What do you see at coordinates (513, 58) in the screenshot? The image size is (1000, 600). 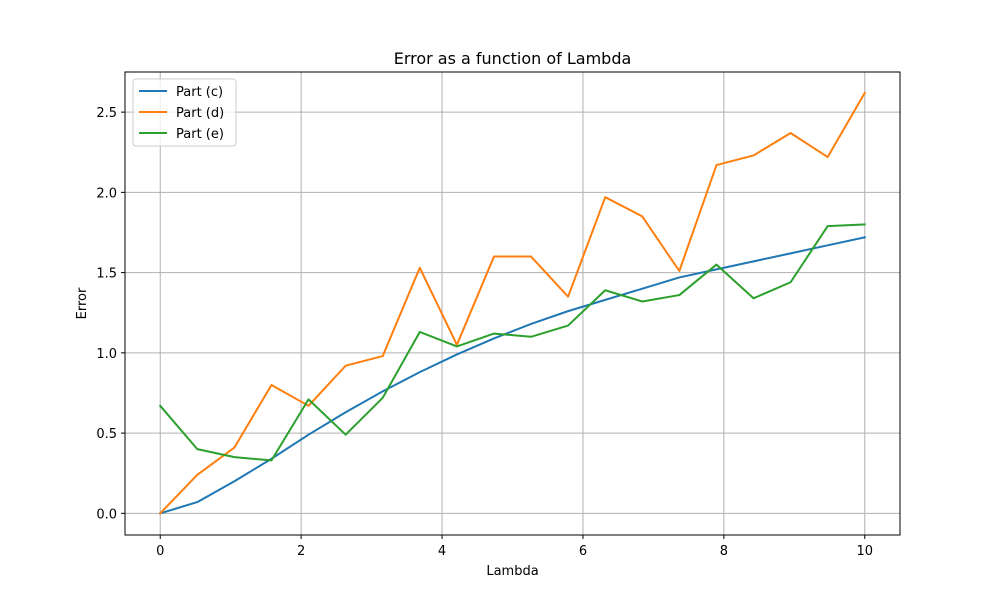 I see `chart-title: Error as a function of Lambda` at bounding box center [513, 58].